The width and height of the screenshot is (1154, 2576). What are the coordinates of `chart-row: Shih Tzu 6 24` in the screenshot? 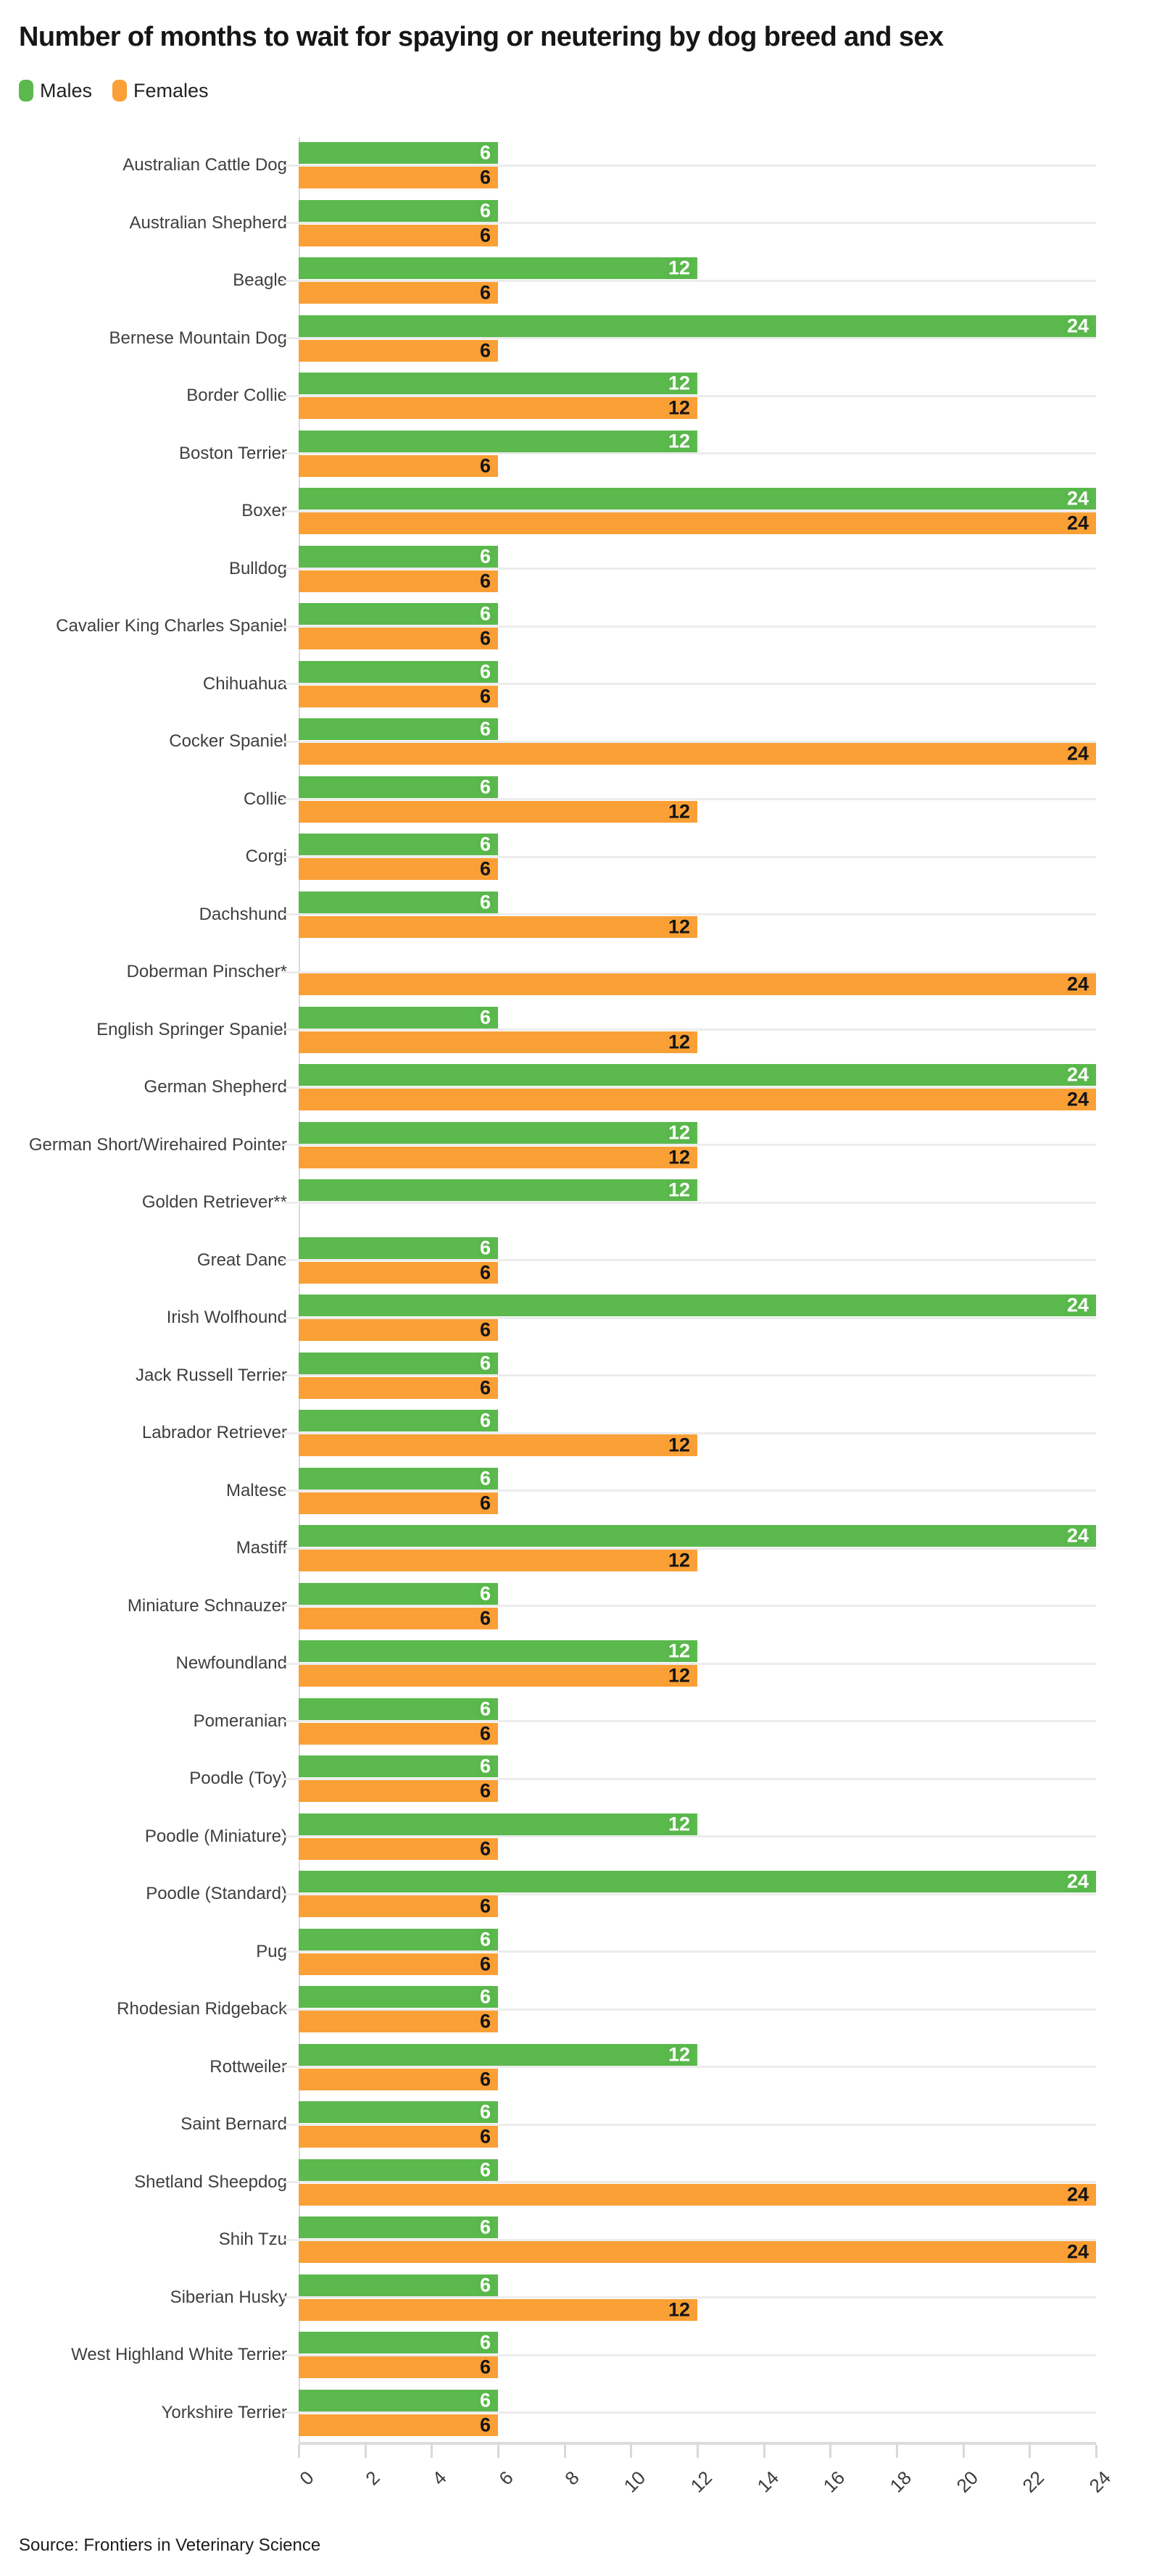 It's located at (577, 2240).